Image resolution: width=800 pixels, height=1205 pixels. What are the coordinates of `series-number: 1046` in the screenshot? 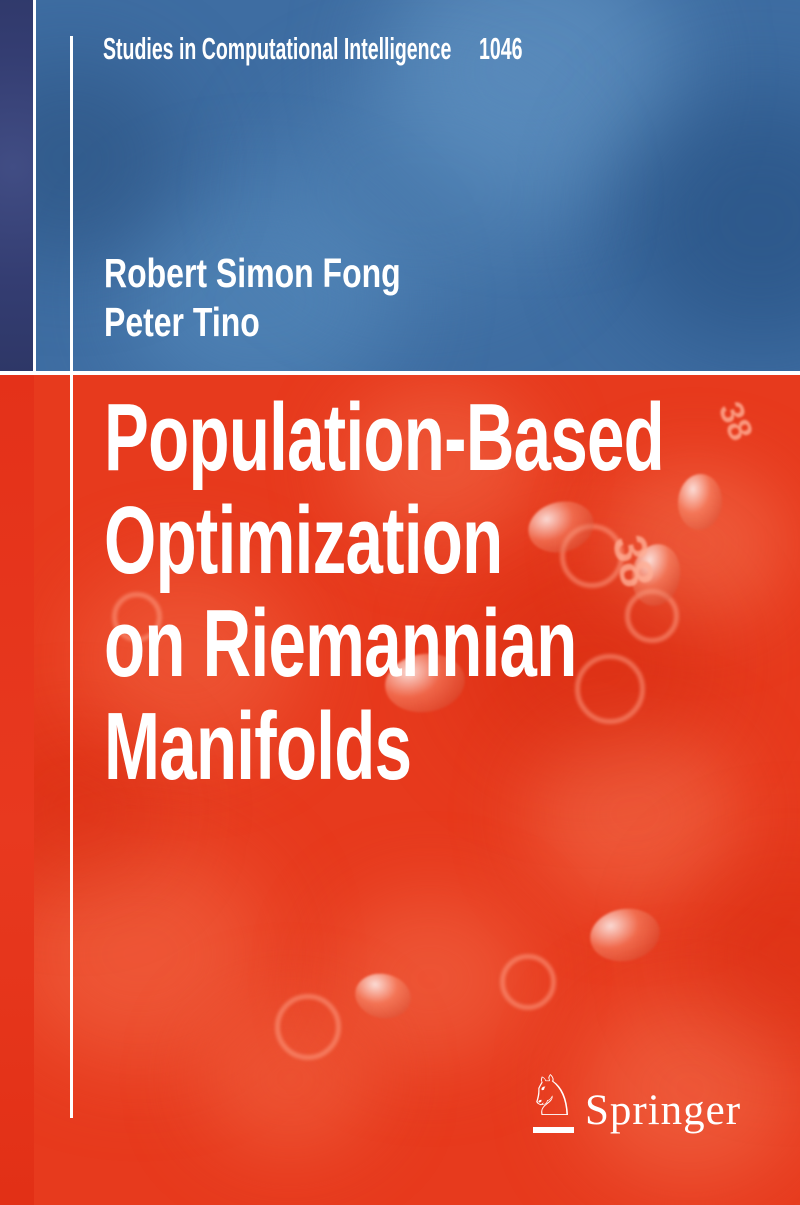 It's located at (501, 48).